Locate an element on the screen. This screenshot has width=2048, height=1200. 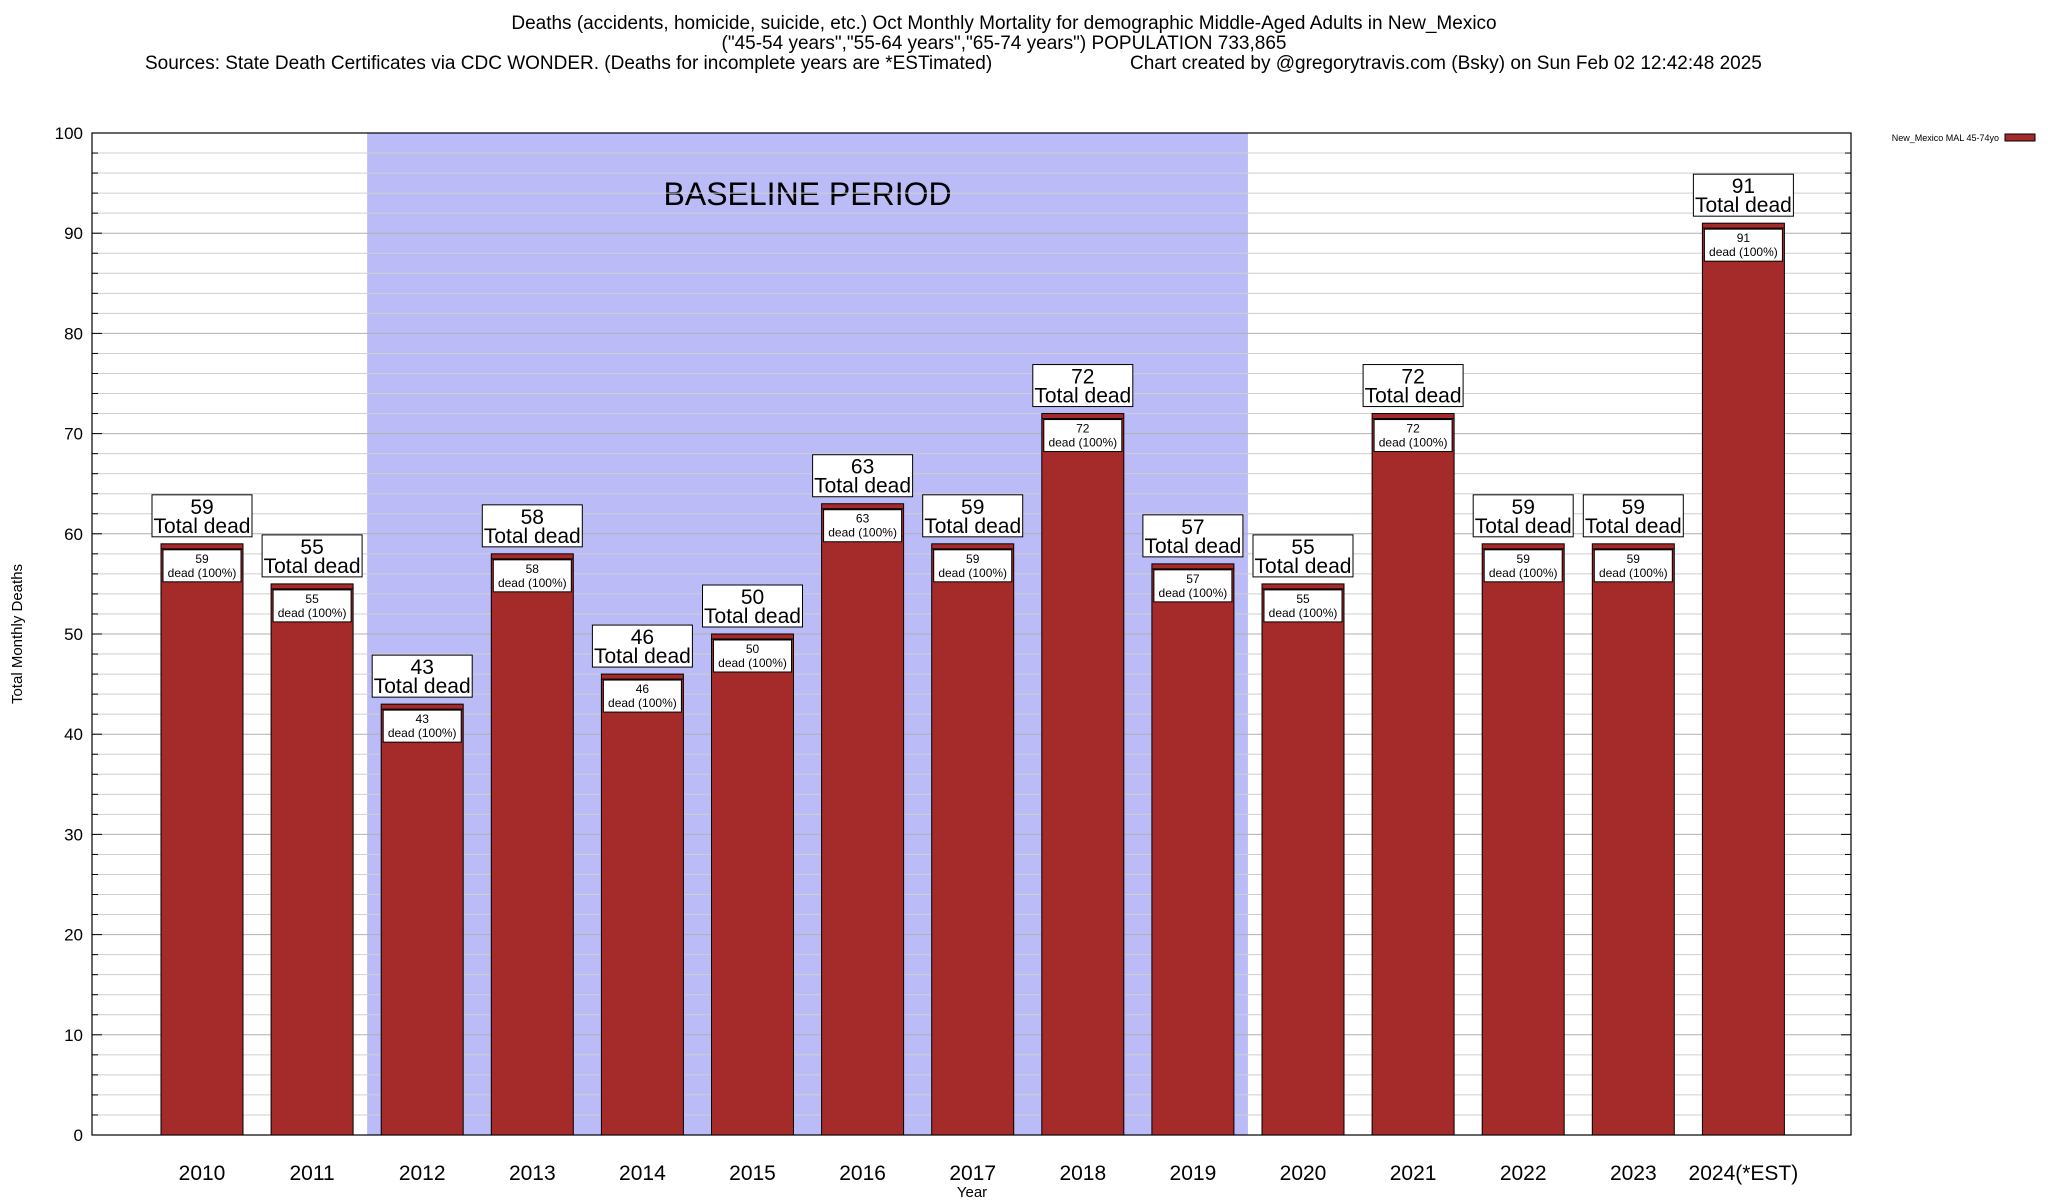
inner-value-label: 50 is located at coordinates (753, 649).